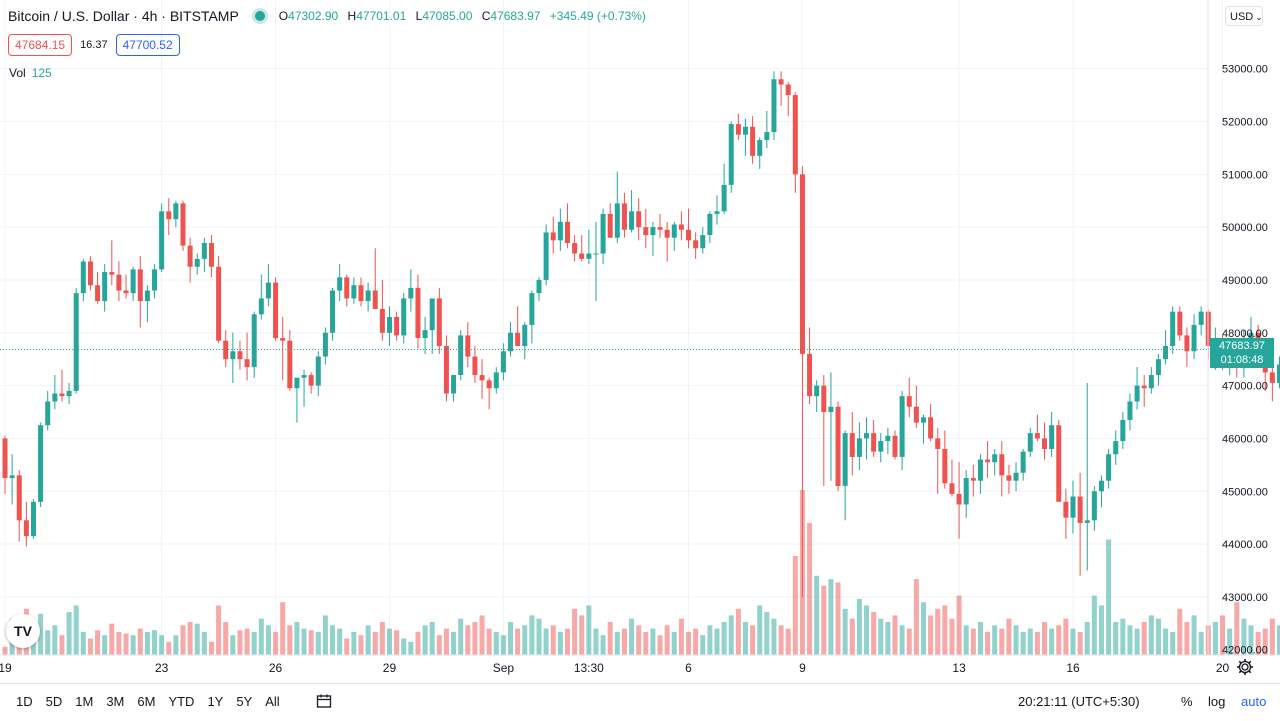 The height and width of the screenshot is (721, 1280). What do you see at coordinates (276, 668) in the screenshot?
I see `time-tick-label: 26` at bounding box center [276, 668].